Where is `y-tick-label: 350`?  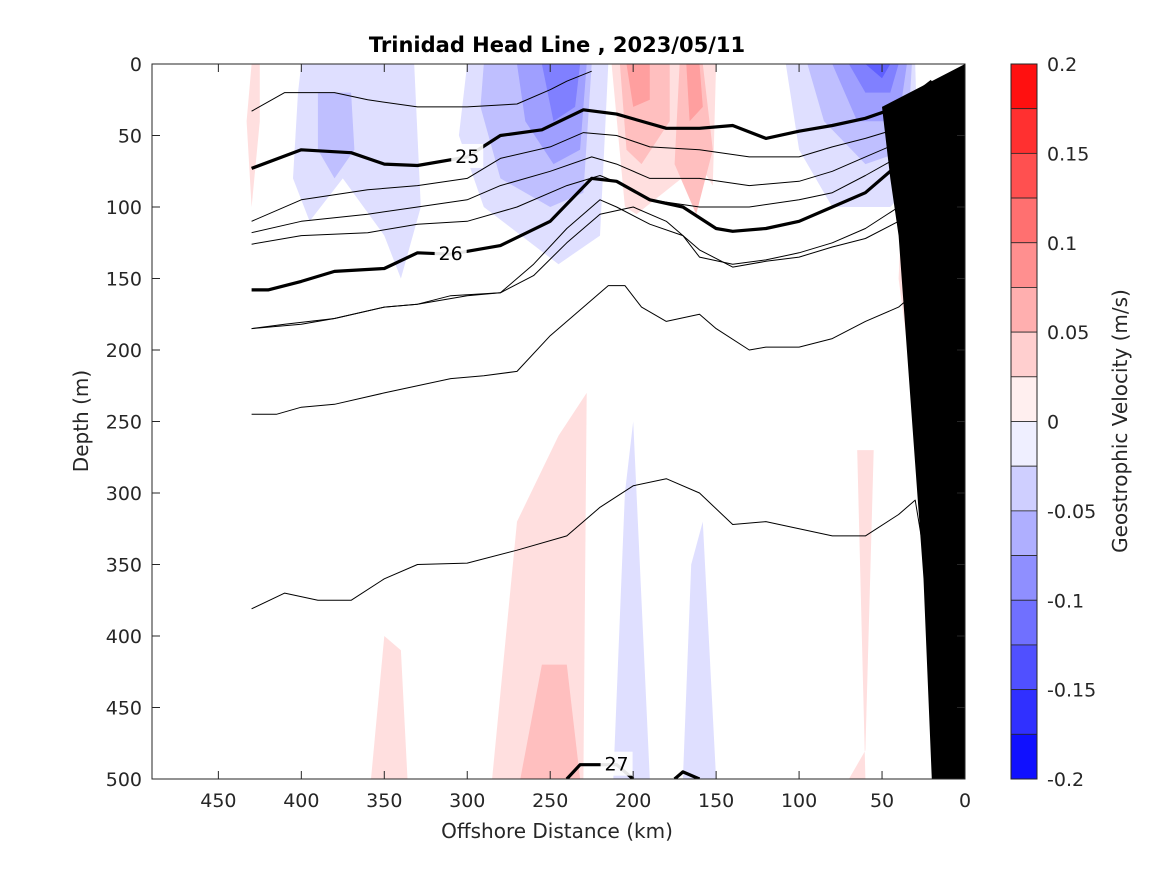
y-tick-label: 350 is located at coordinates (124, 566).